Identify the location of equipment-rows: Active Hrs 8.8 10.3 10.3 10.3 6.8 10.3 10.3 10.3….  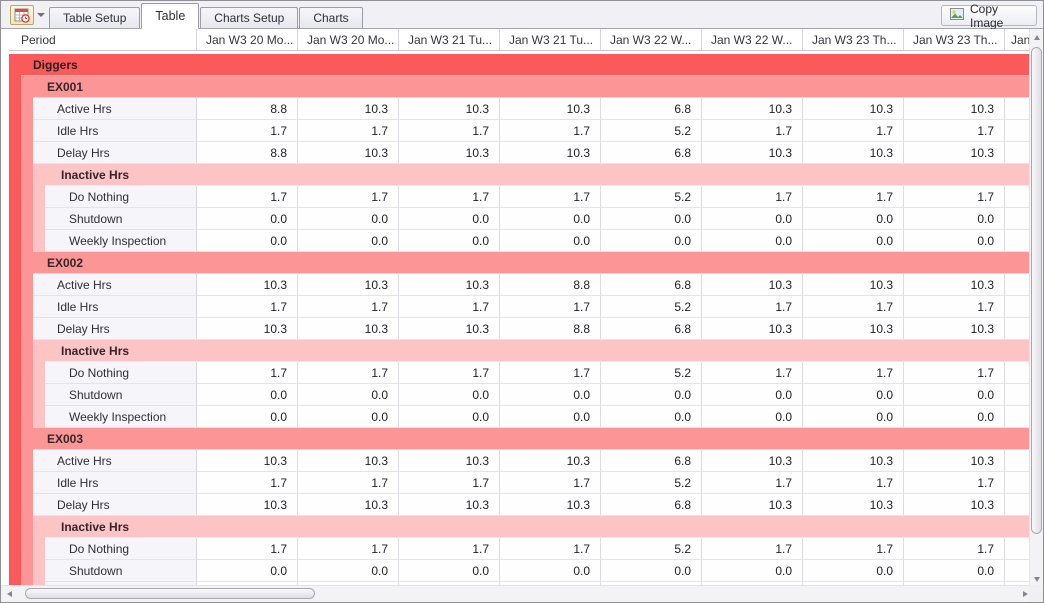
(532, 131).